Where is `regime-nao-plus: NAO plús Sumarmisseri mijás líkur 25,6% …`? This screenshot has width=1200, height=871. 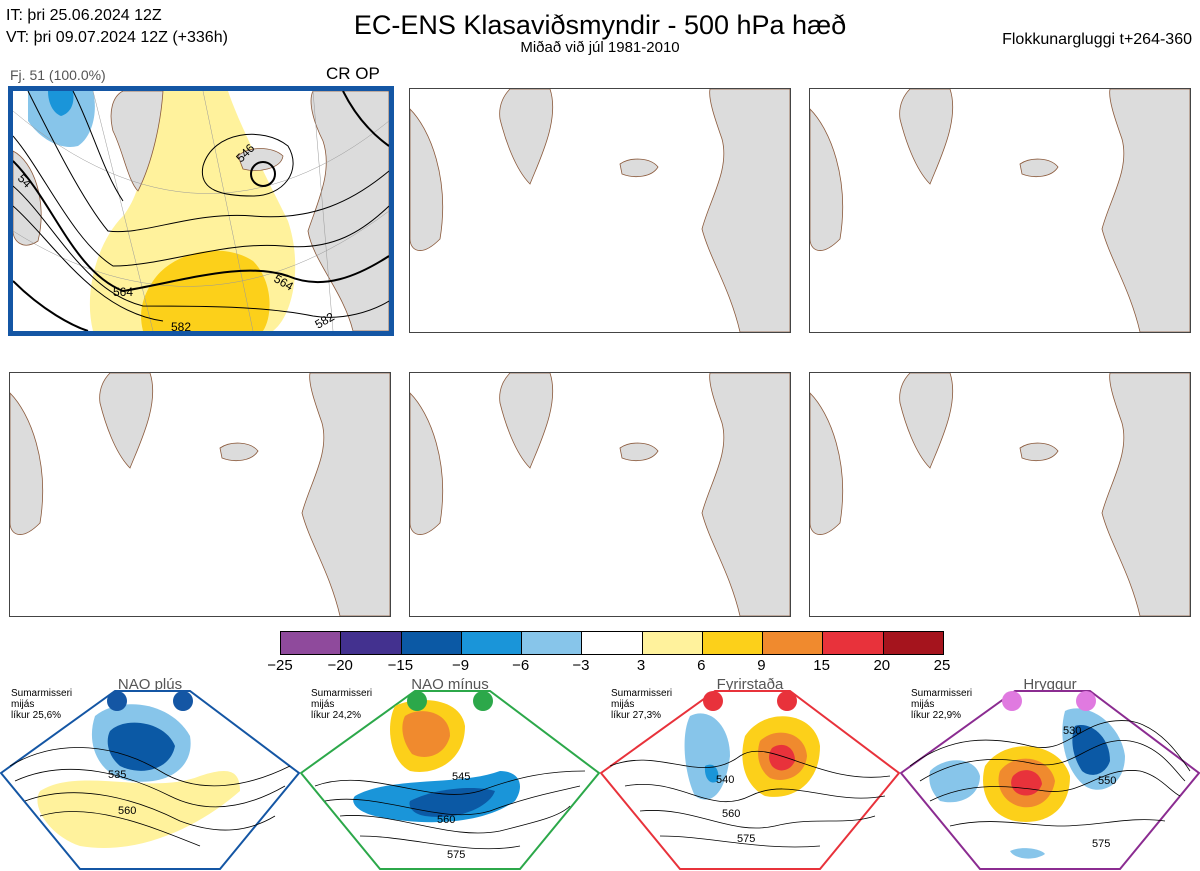 regime-nao-plus: NAO plús Sumarmisseri mijás líkur 25,6% … is located at coordinates (150, 773).